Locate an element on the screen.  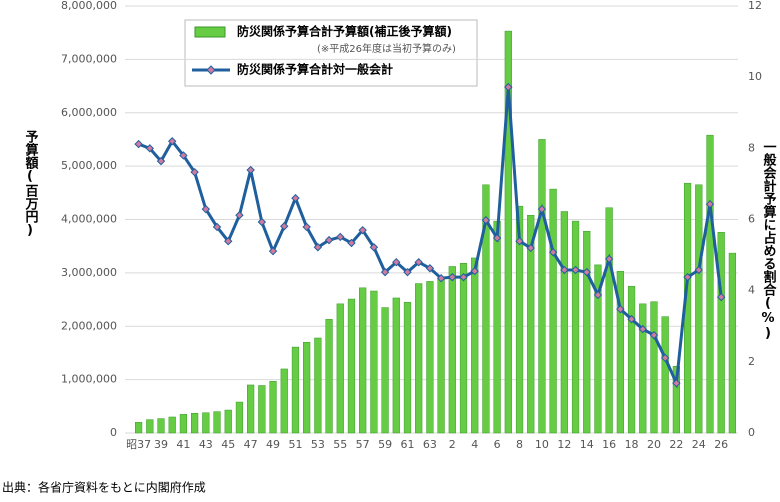
x-tick-label: 49 is located at coordinates (273, 444).